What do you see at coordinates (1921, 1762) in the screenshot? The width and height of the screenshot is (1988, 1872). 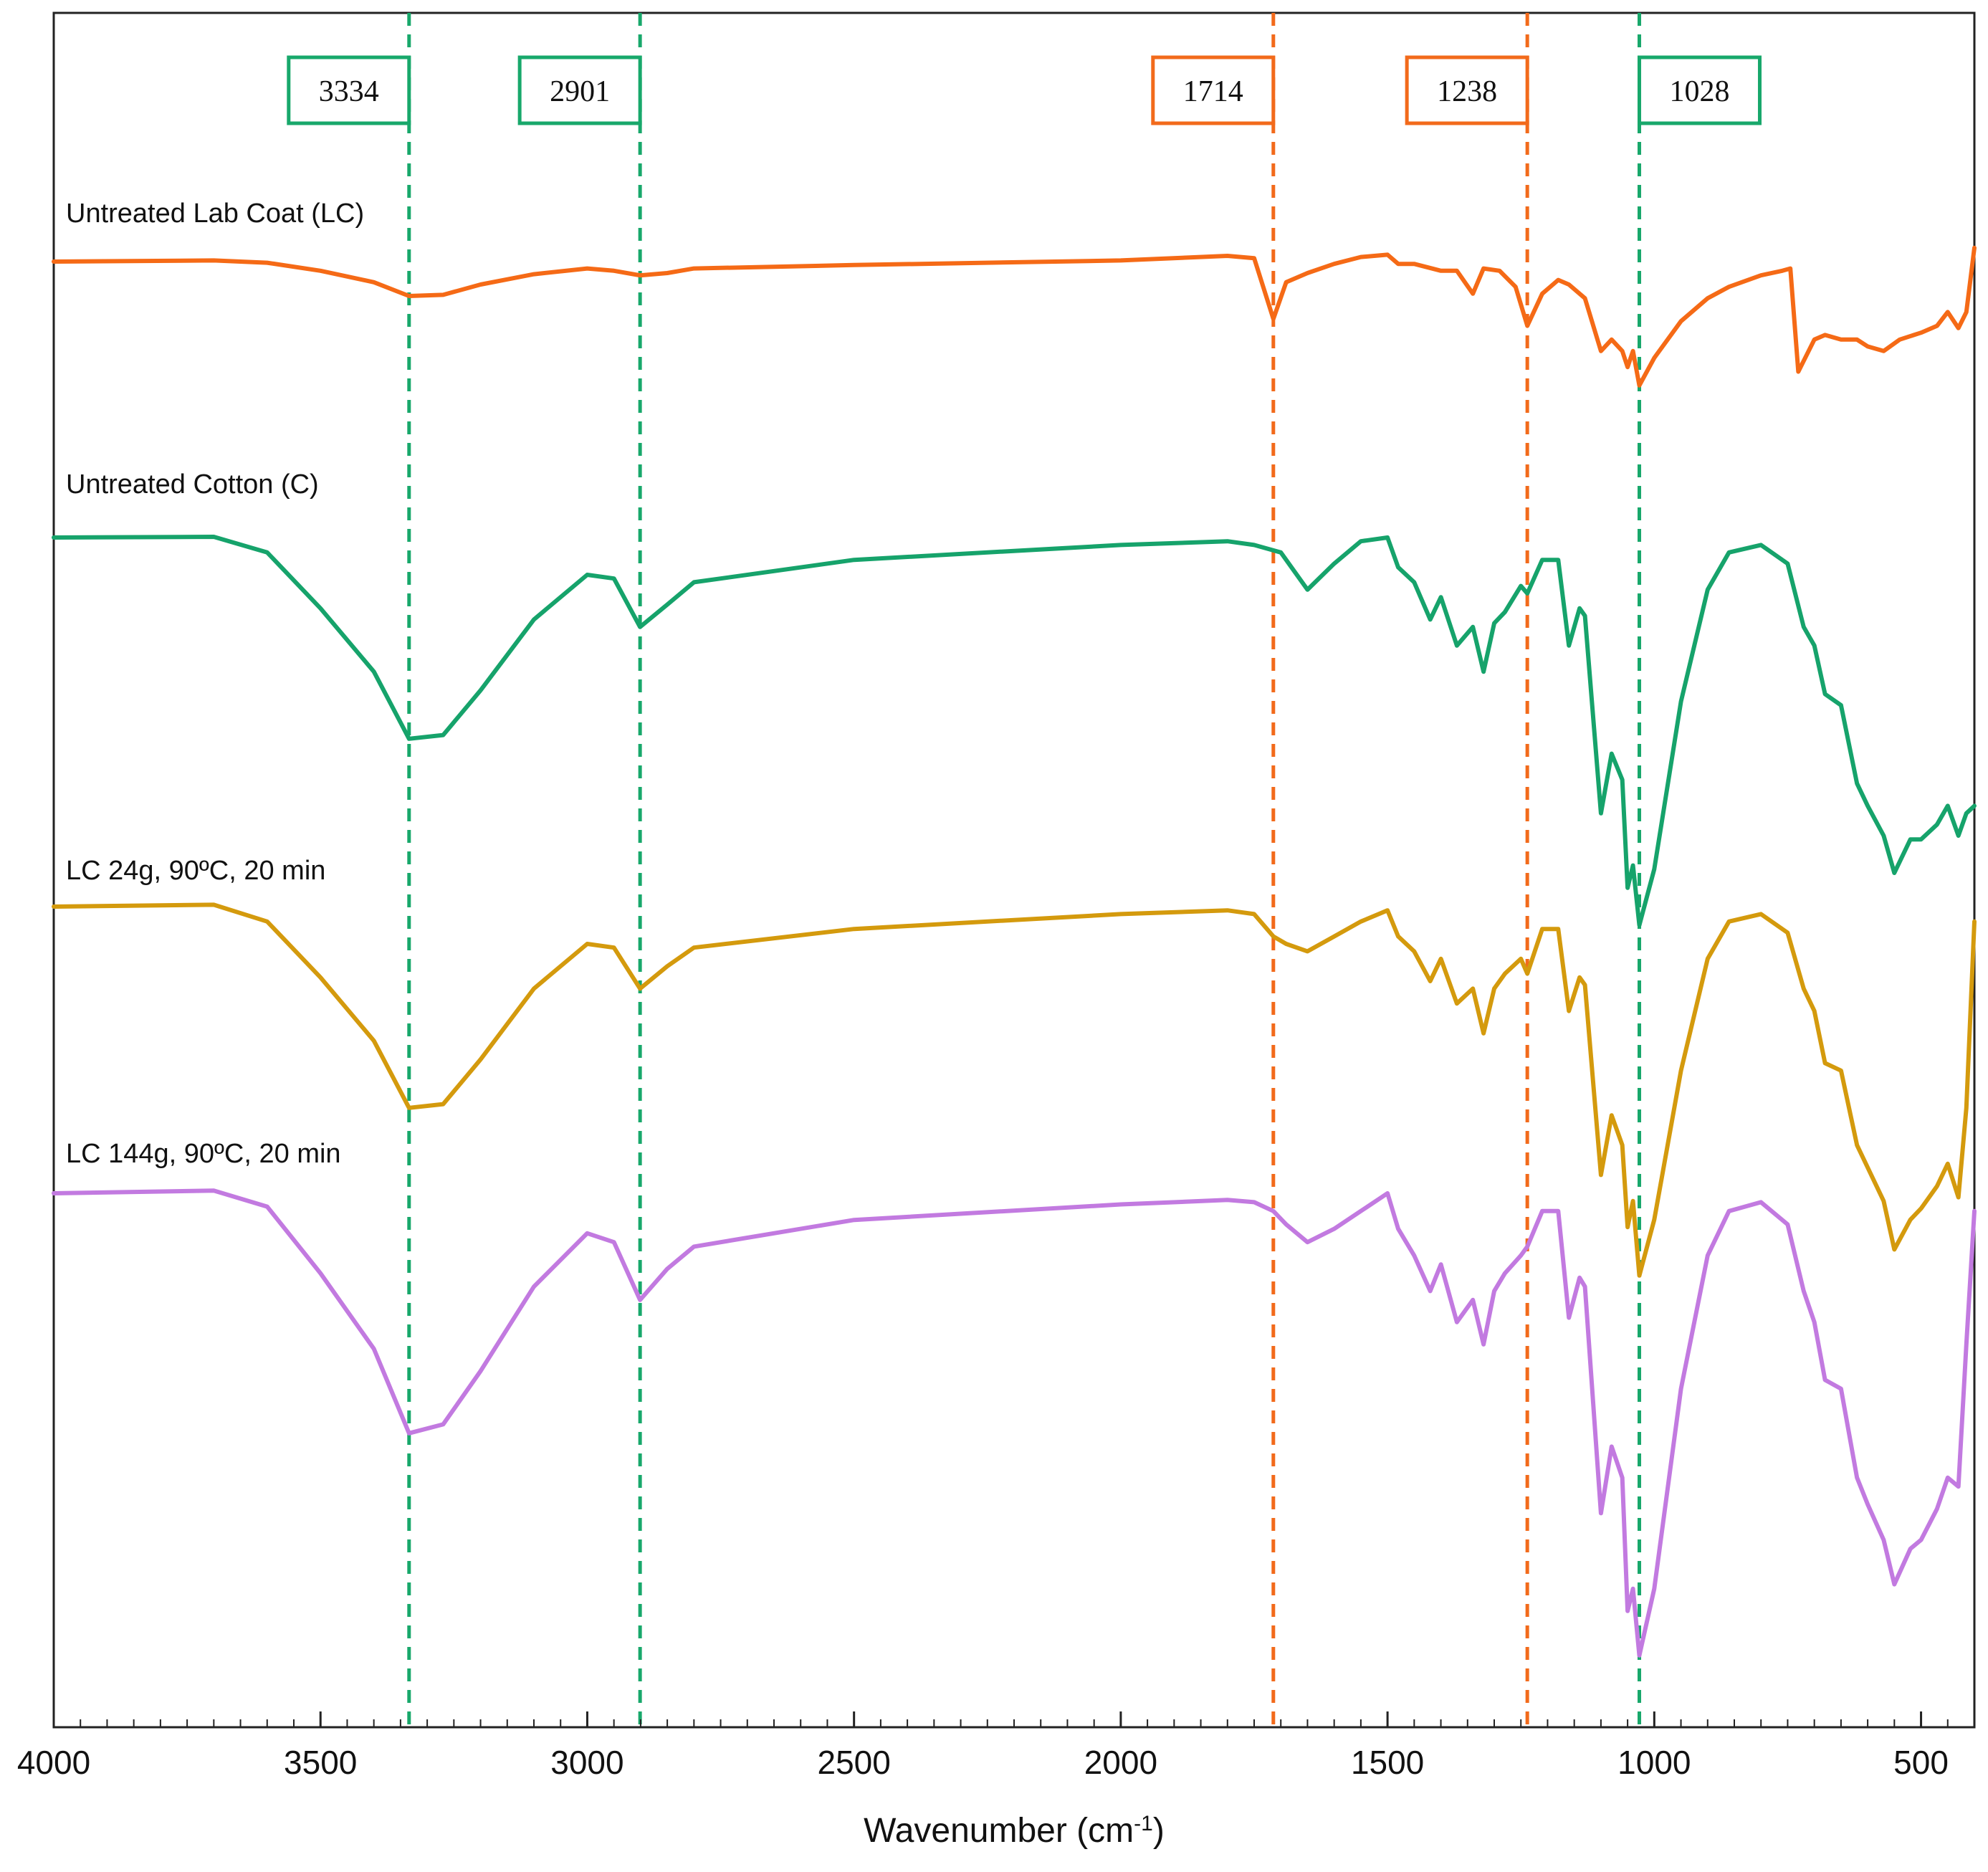 I see `x-tick-label-500: 500` at bounding box center [1921, 1762].